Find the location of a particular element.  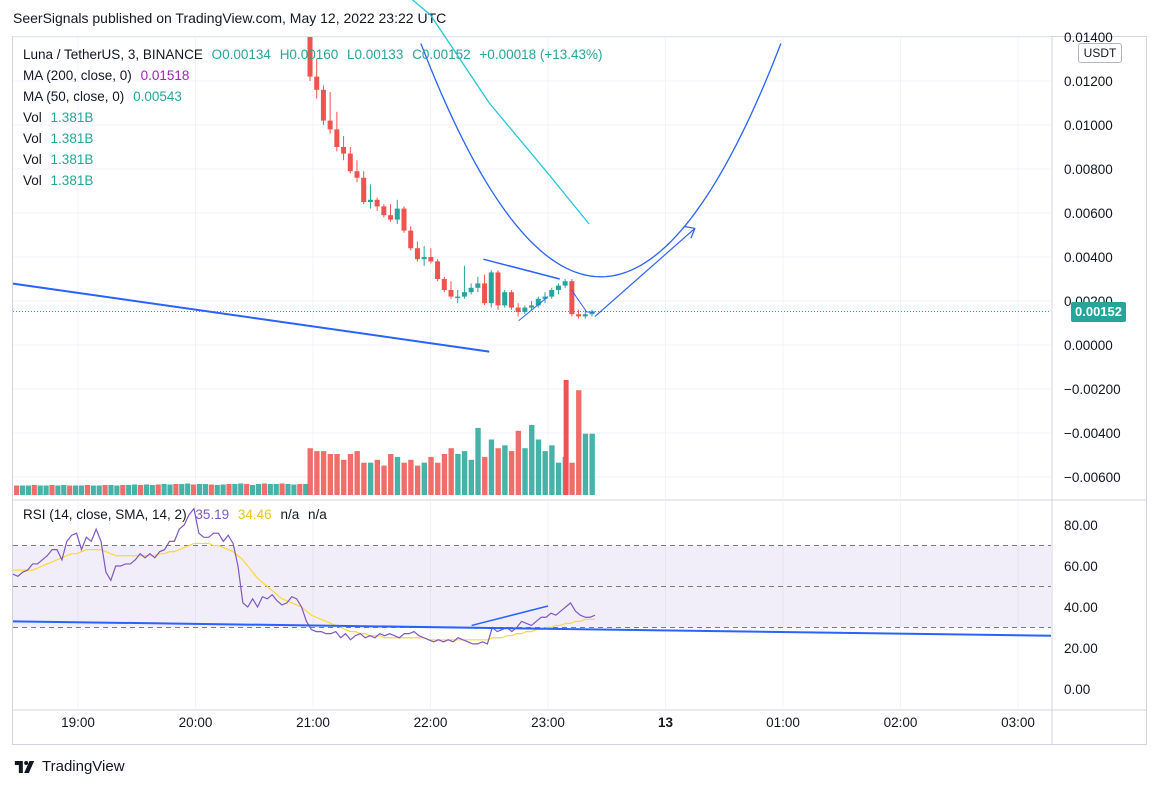

rsi-y-tick-label: 0.00 is located at coordinates (1077, 689).